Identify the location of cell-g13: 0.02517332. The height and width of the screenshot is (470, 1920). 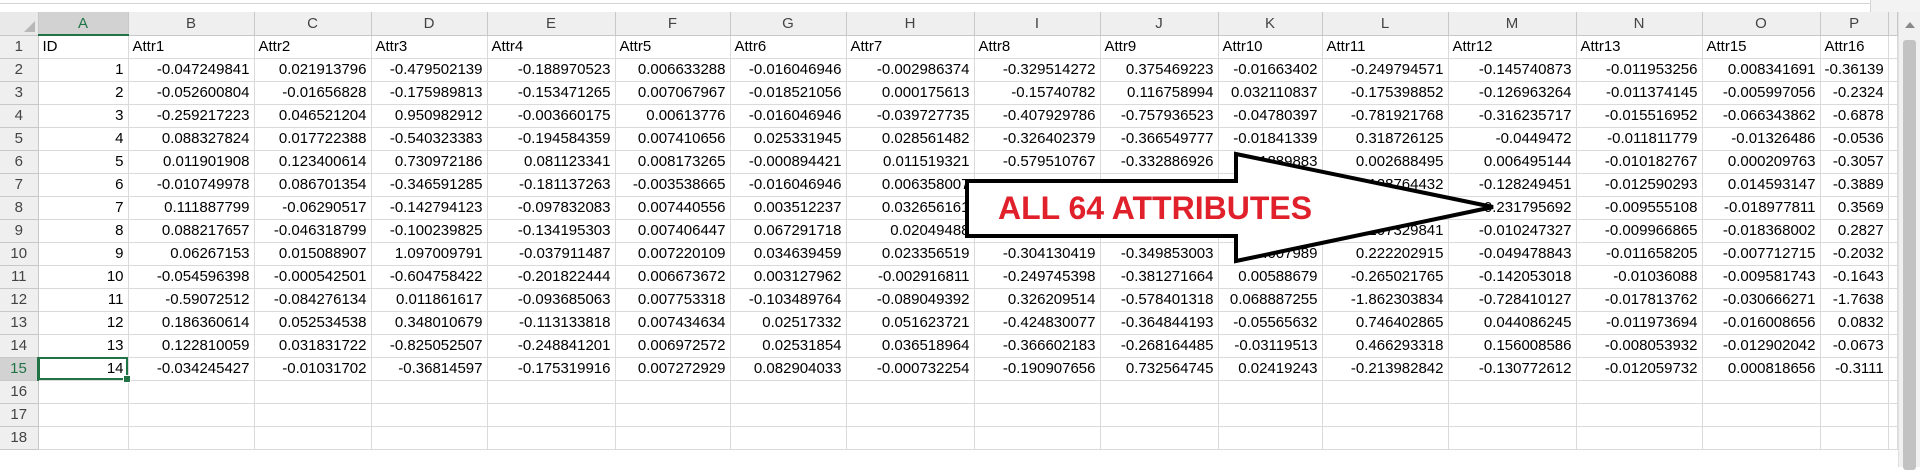
(788, 323).